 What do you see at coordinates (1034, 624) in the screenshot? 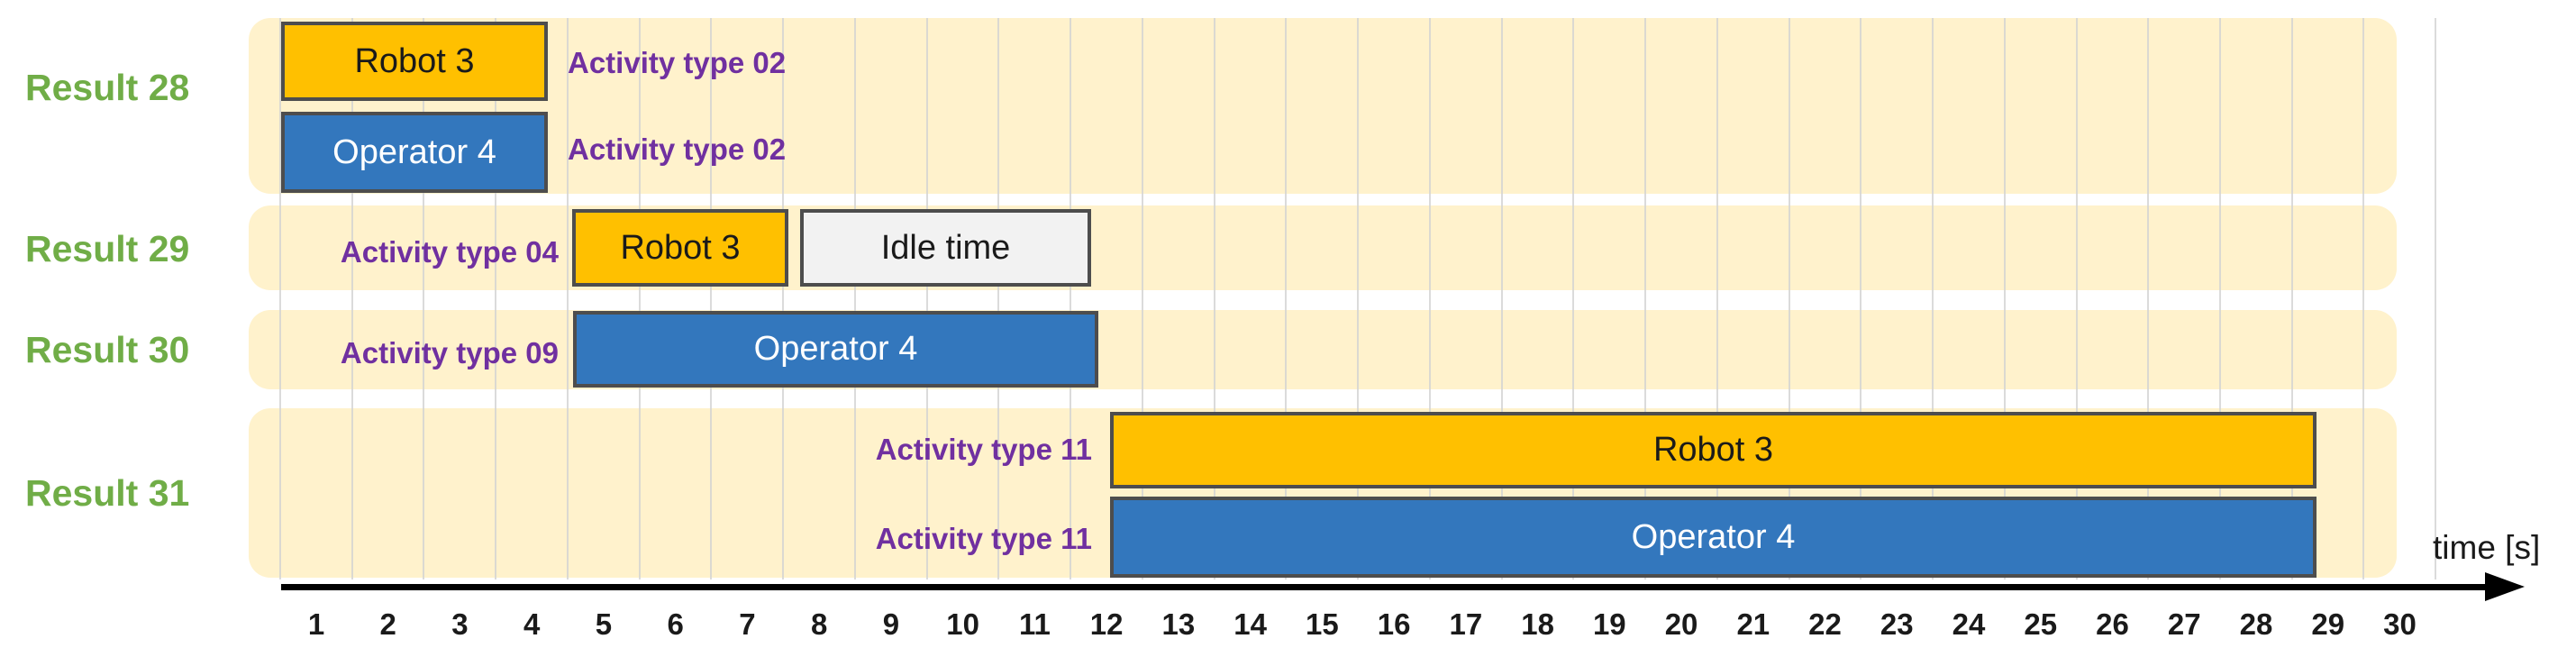
I see `axis-tick-label: 11` at bounding box center [1034, 624].